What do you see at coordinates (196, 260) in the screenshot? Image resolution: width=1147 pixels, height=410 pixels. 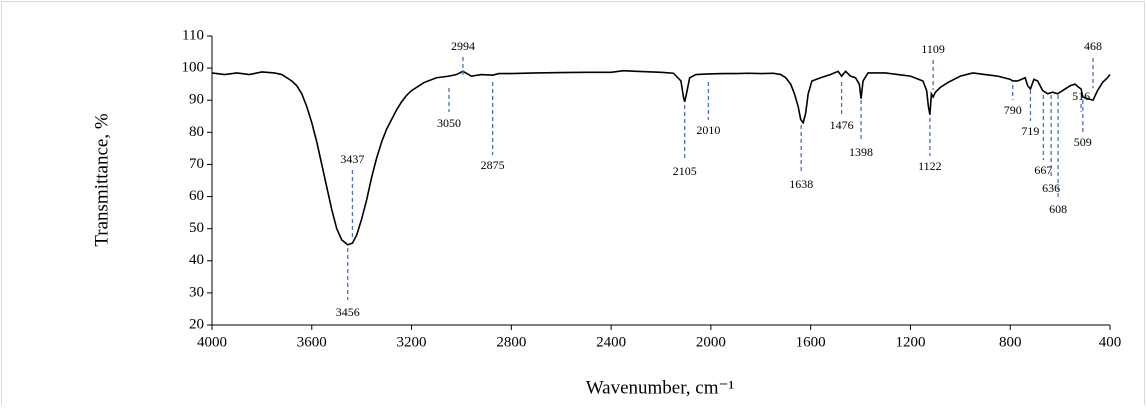 I see `y-tick-label: 40` at bounding box center [196, 260].